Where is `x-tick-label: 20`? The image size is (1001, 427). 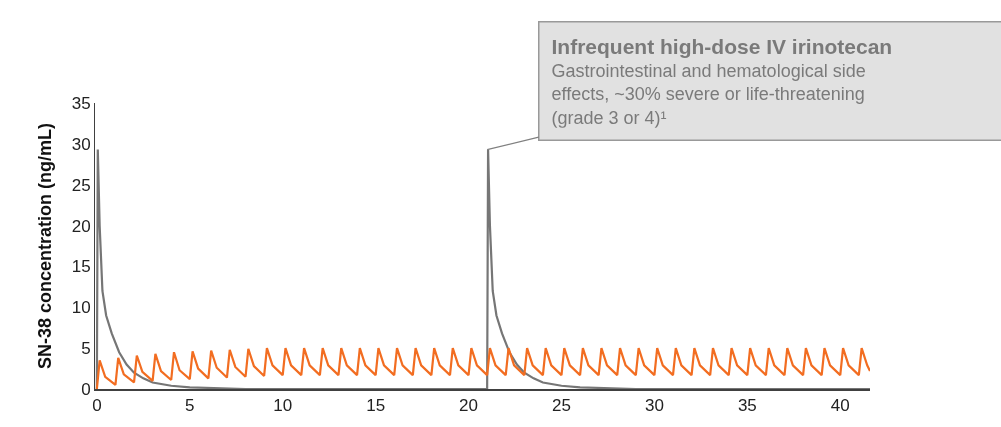
x-tick-label: 20 is located at coordinates (469, 406).